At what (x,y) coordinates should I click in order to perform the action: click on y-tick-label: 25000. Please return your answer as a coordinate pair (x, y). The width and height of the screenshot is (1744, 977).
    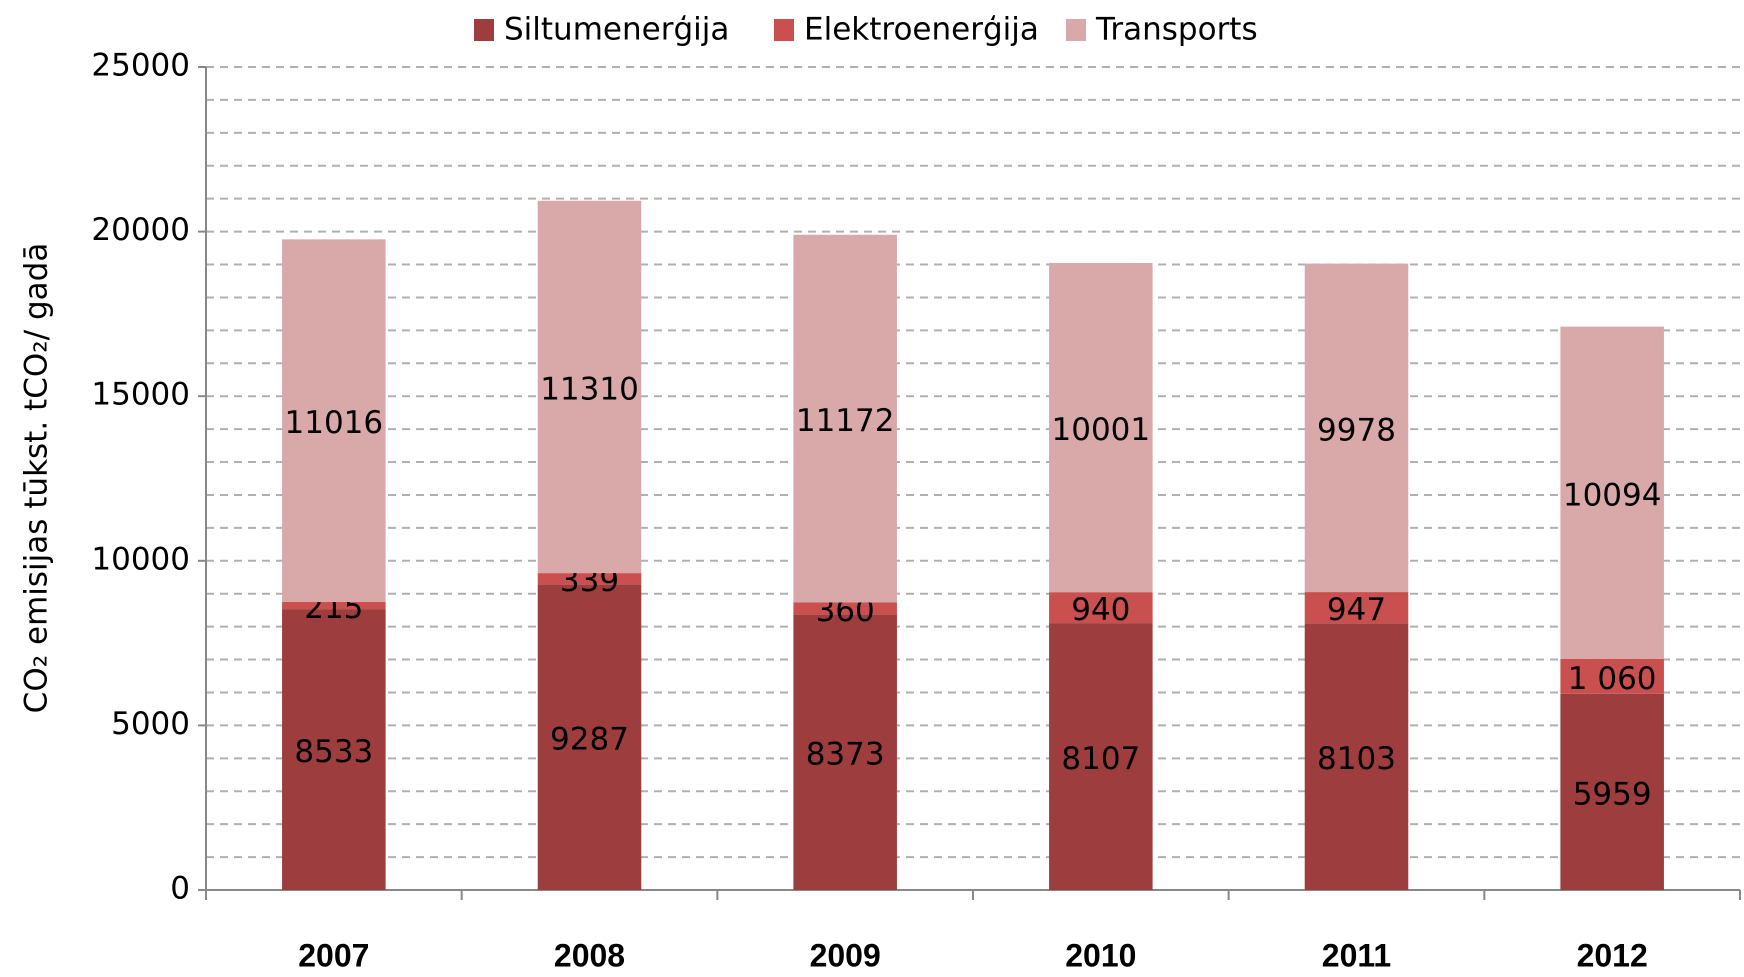
    Looking at the image, I should click on (140, 66).